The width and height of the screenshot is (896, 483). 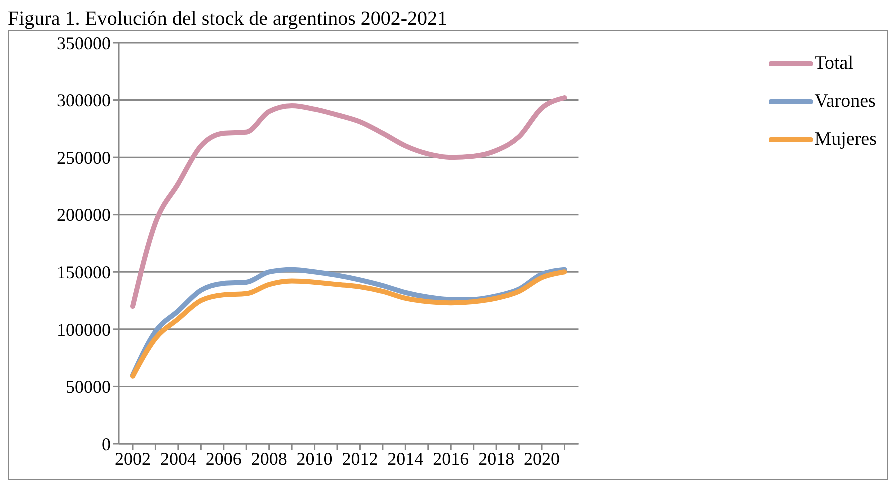 I want to click on chart-title: Figura 1. Evolución del stock de argentinos 2002-2021, so click(x=228, y=19).